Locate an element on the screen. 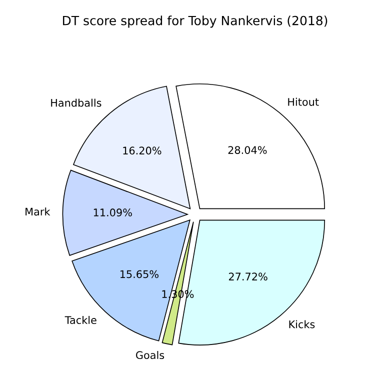 This screenshot has height=390, width=390. slice-label: Kicks is located at coordinates (302, 324).